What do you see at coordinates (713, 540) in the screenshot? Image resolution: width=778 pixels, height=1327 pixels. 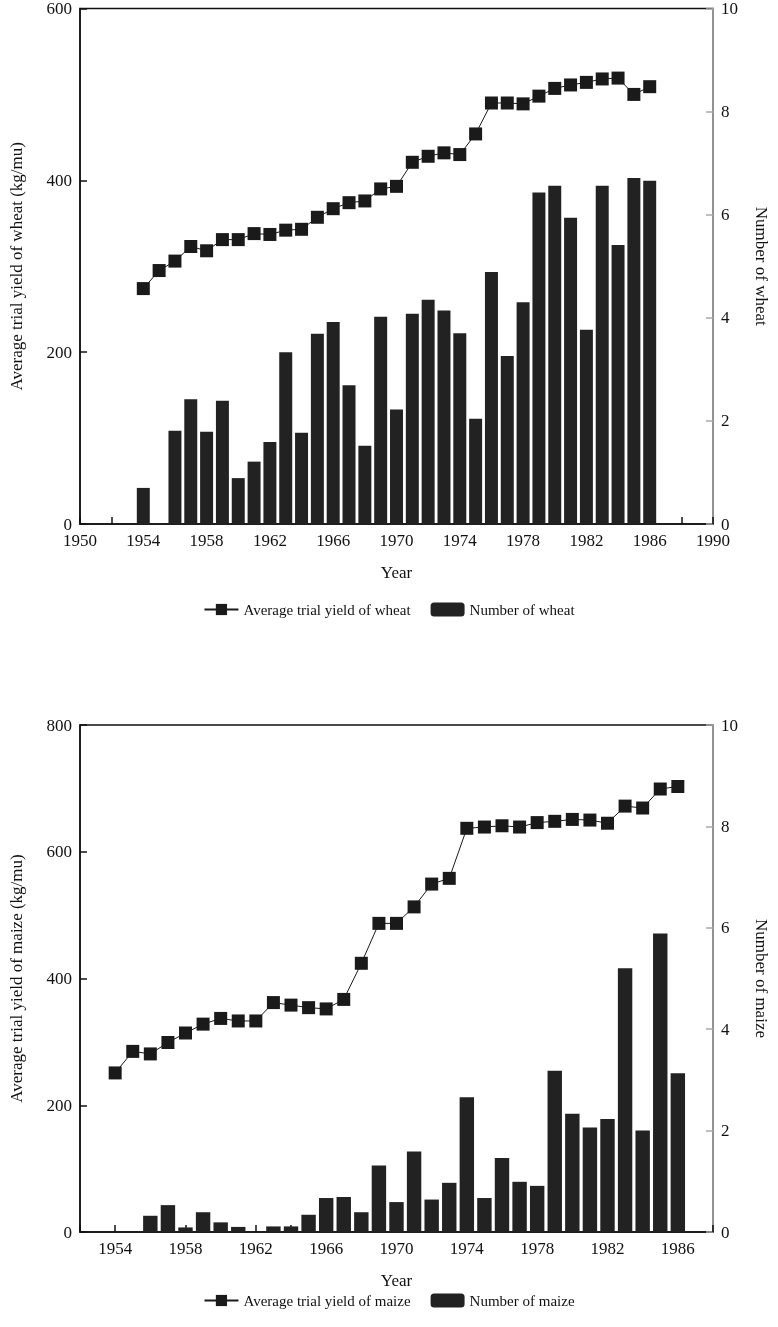 I see `x-tick-label: 1990` at bounding box center [713, 540].